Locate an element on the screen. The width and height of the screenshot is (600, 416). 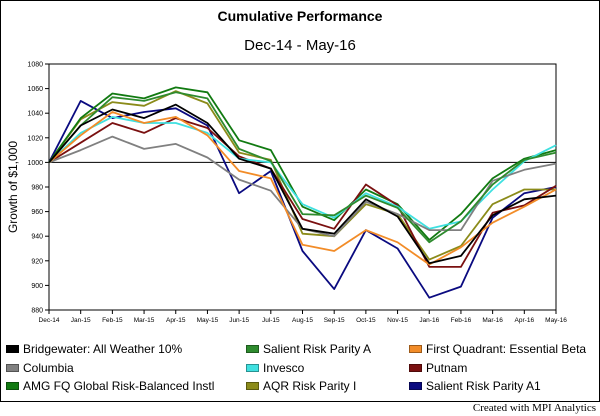
chart-subtitle: Dec-14 - May-16 is located at coordinates (300, 45).